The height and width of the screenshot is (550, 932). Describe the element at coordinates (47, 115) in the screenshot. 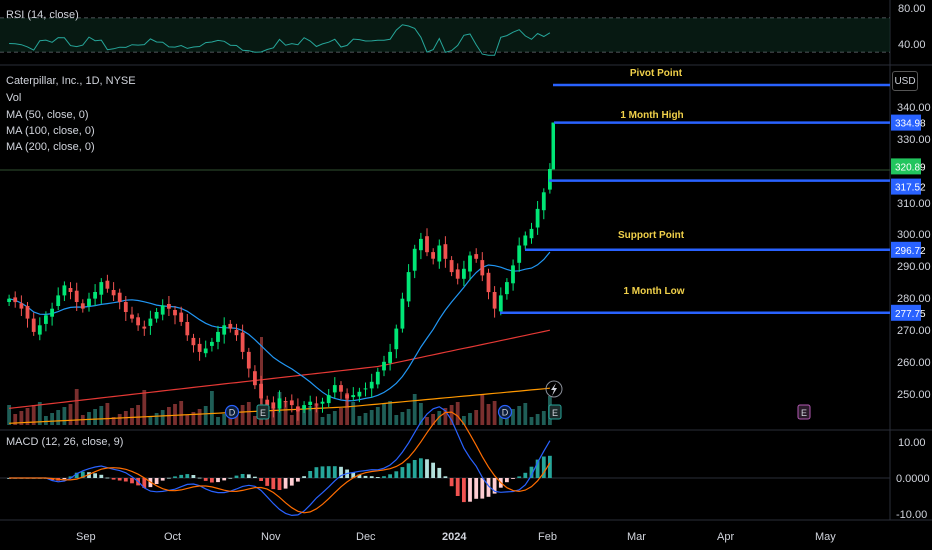

I see `legend-ma50: MA (50, close, 0)` at that location.